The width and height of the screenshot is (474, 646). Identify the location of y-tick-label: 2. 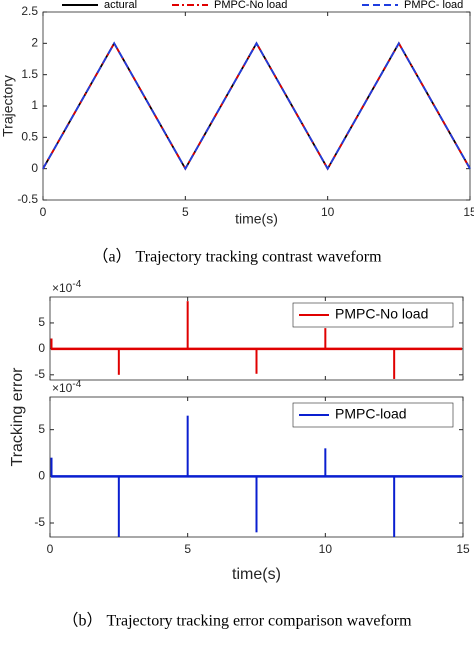
(34, 43).